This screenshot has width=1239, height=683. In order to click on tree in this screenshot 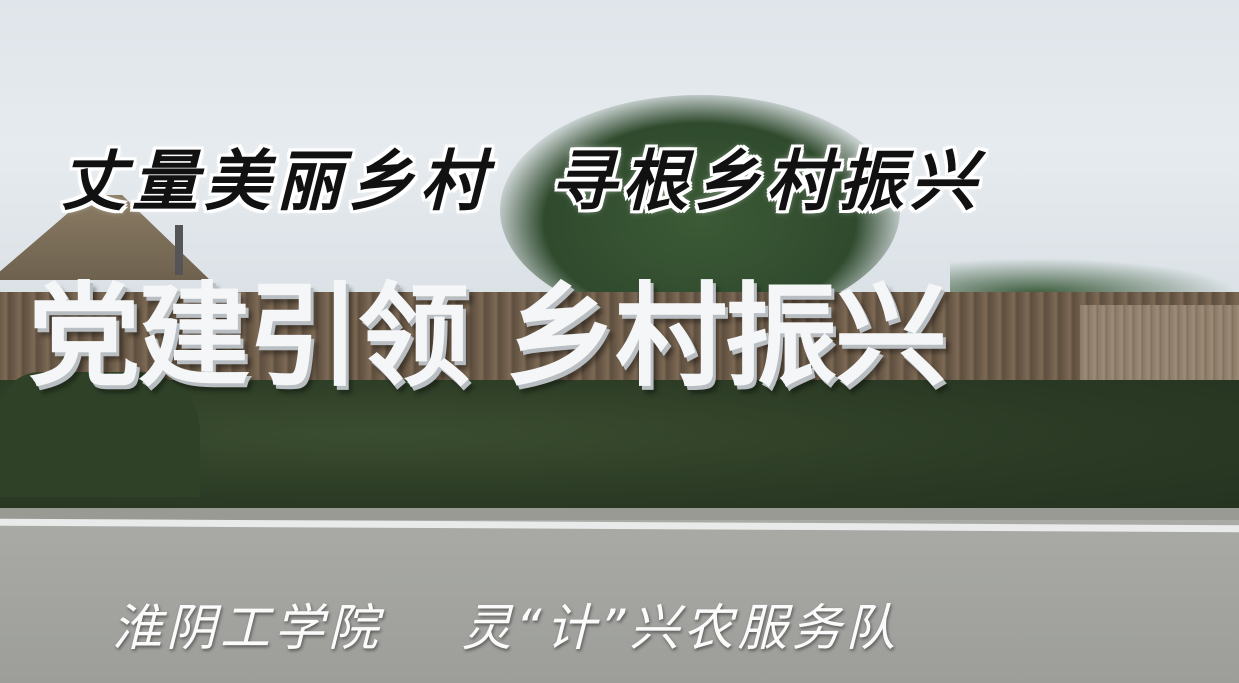, I will do `click(700, 210)`.